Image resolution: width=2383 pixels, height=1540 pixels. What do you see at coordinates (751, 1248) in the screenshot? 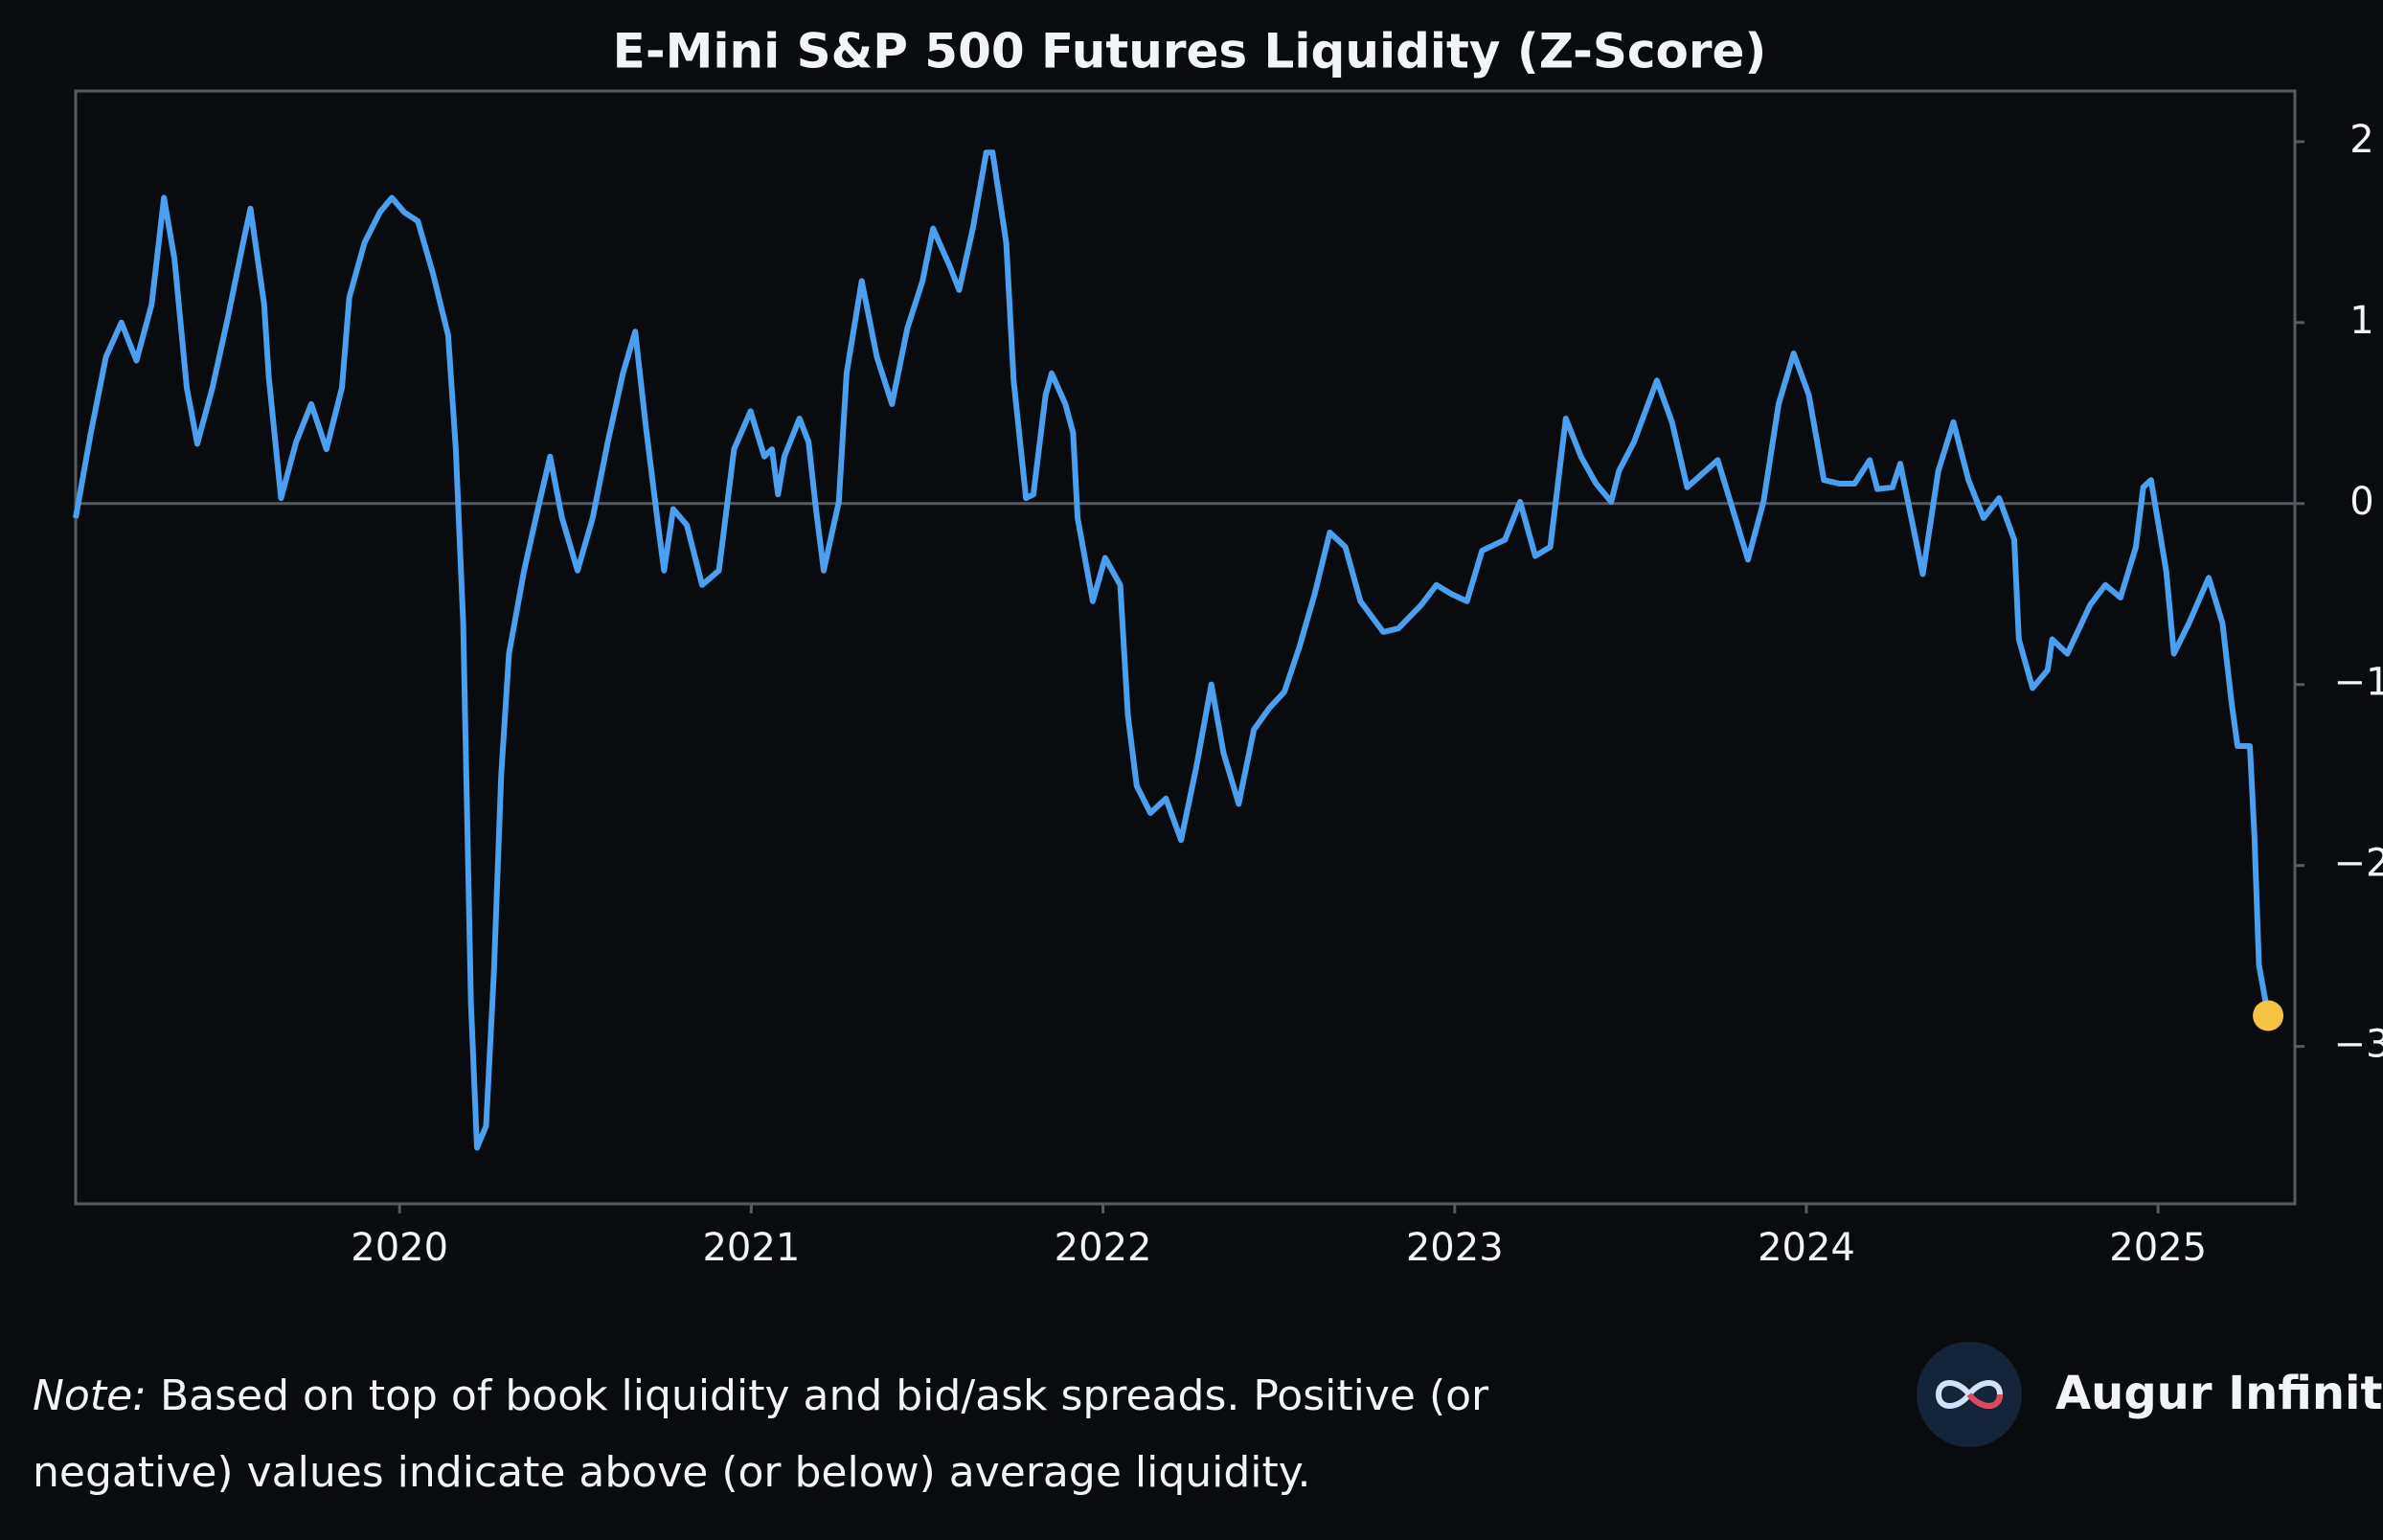
I see `x-tick-label: 2021` at bounding box center [751, 1248].